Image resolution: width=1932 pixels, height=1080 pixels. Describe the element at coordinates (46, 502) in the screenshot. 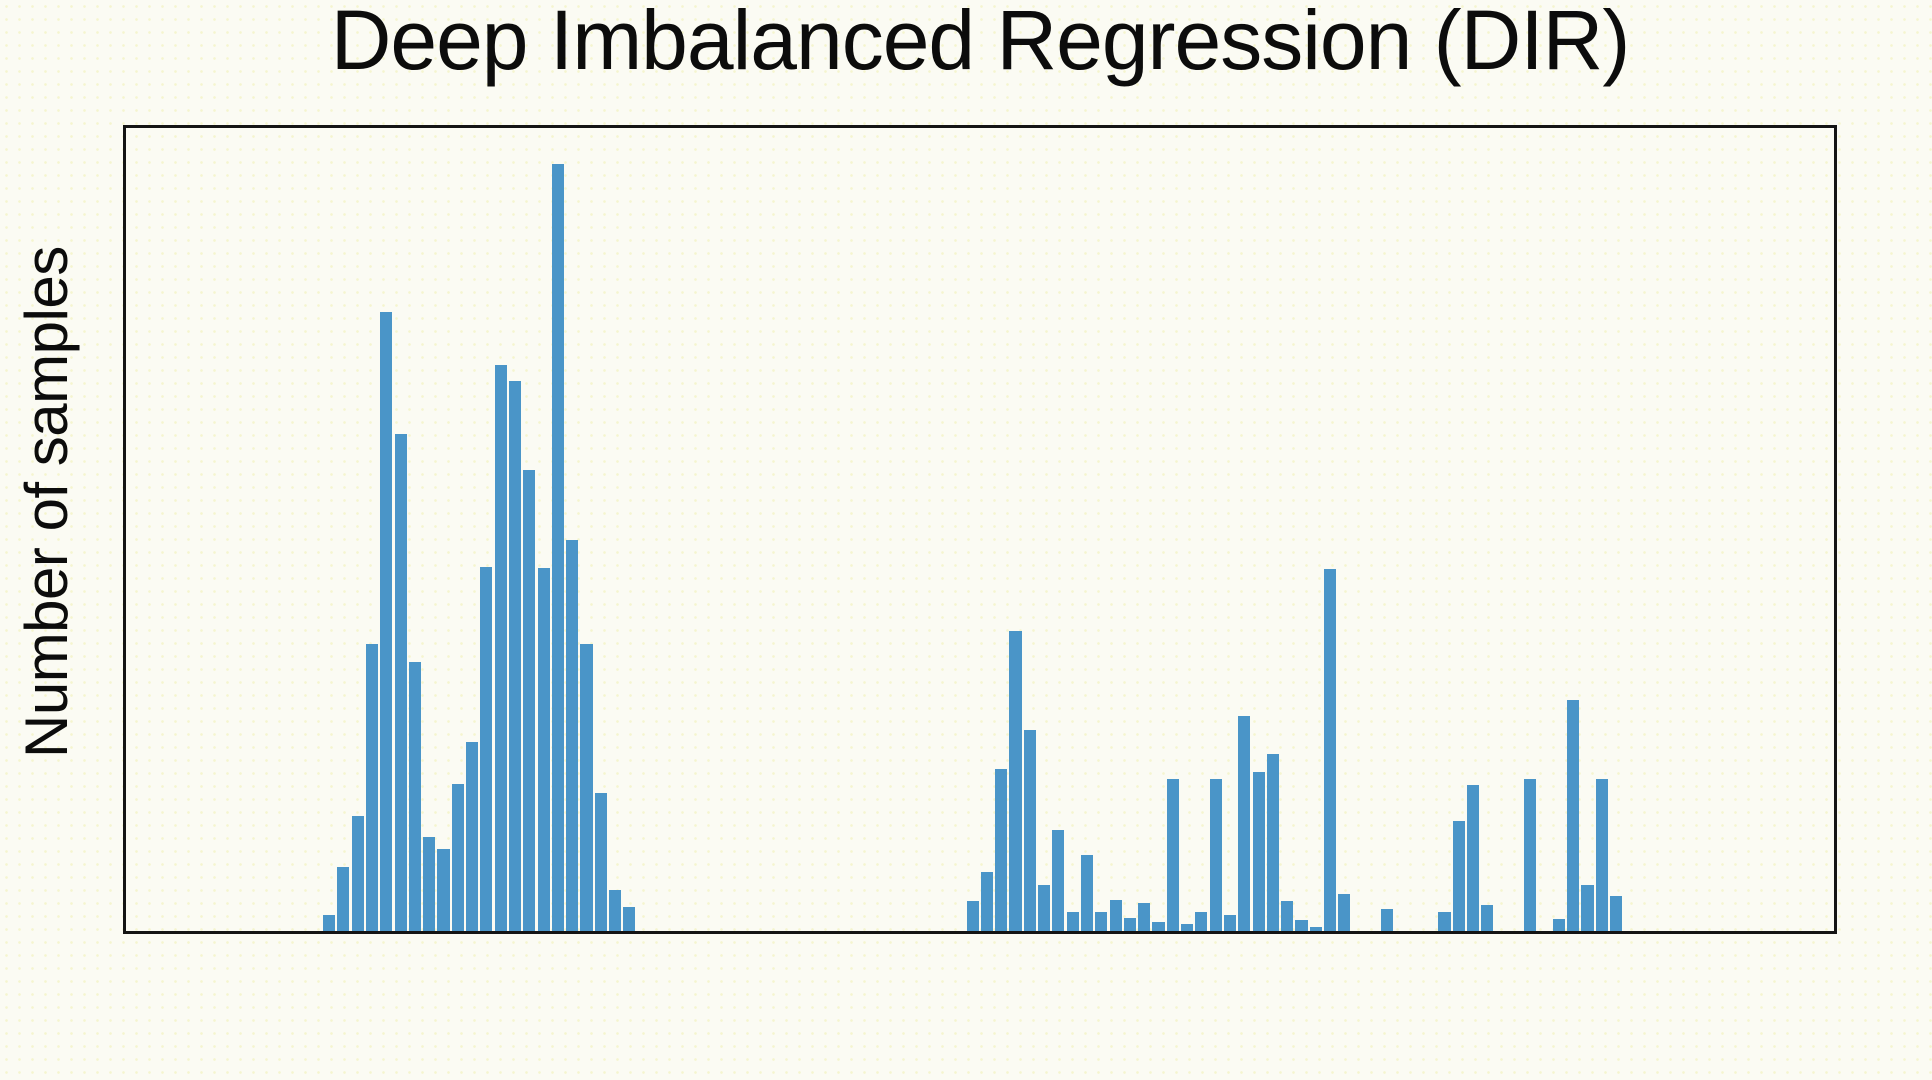

I see `y-axis-label: Number of samples` at that location.